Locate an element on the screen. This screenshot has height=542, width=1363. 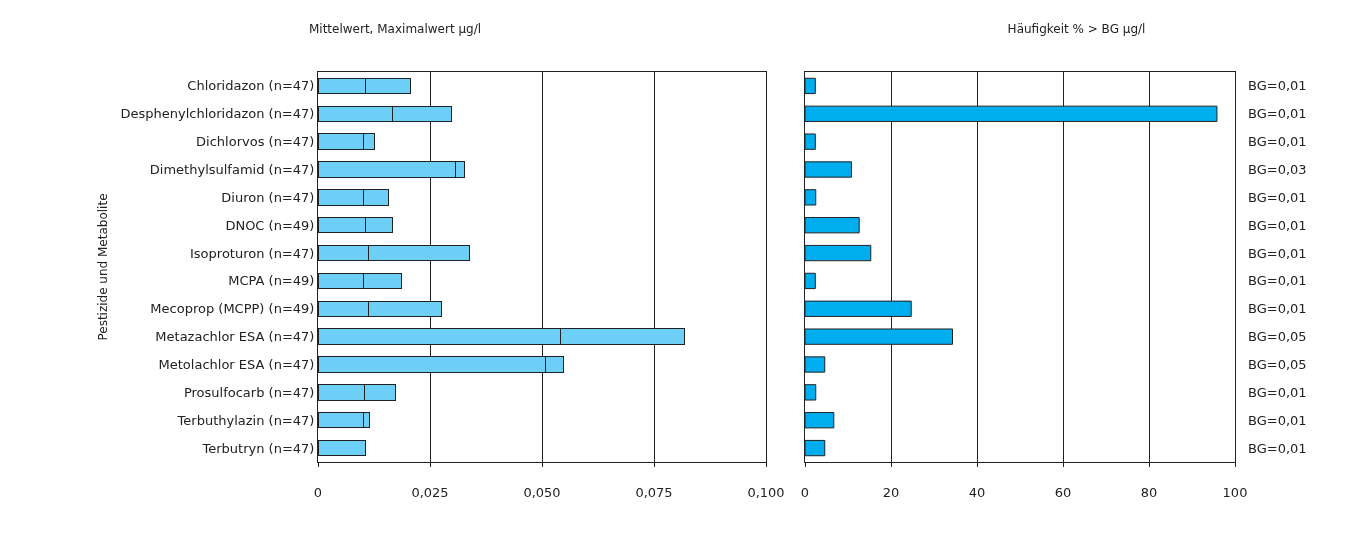
y-tick-label: Terbutryn (n=47) is located at coordinates (258, 448).